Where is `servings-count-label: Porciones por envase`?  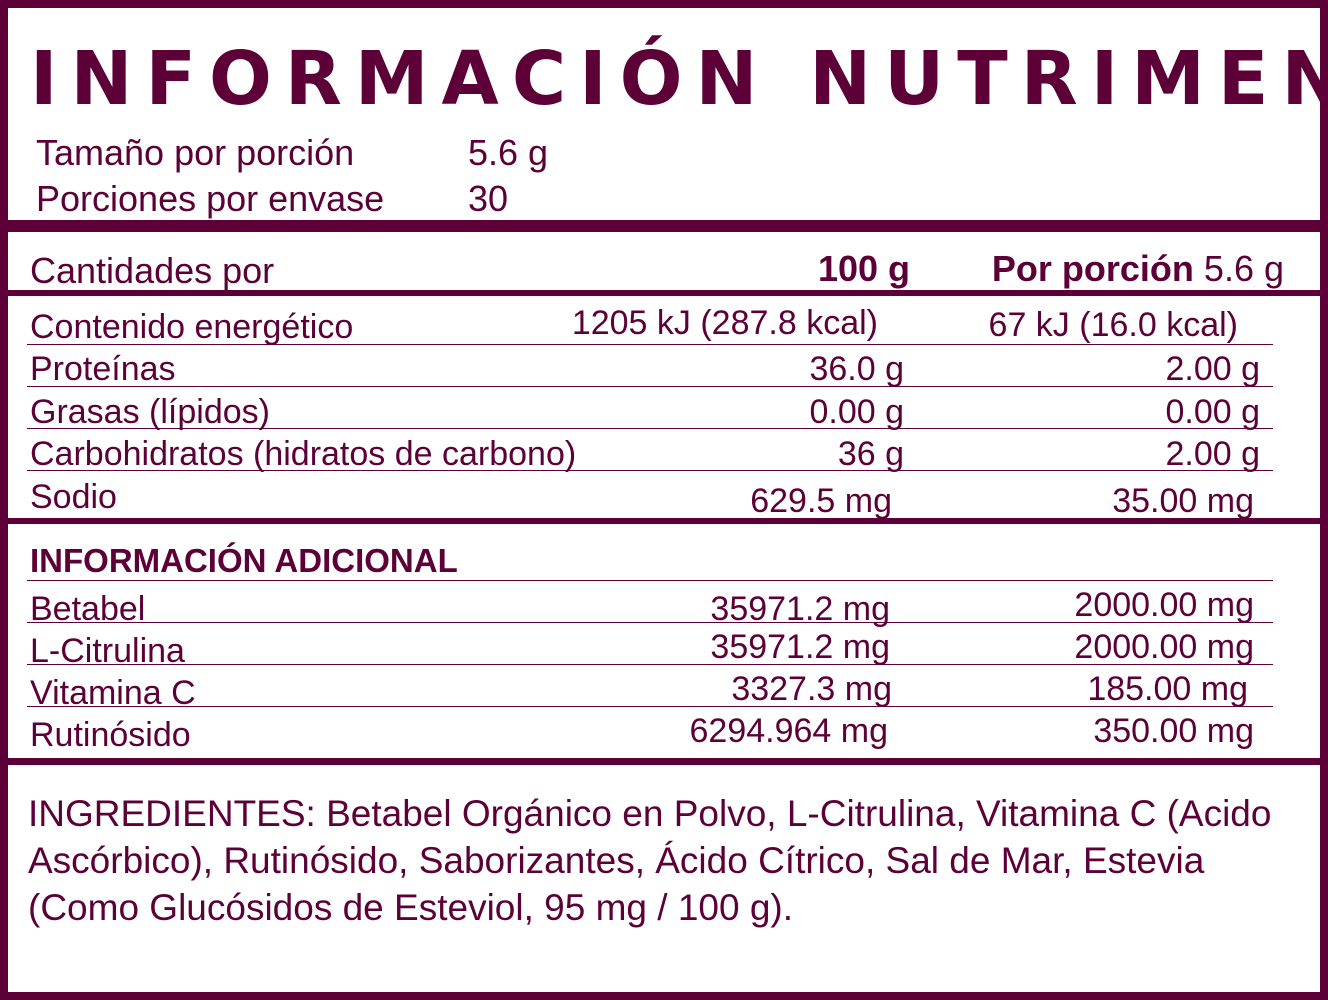 servings-count-label: Porciones por envase is located at coordinates (210, 198).